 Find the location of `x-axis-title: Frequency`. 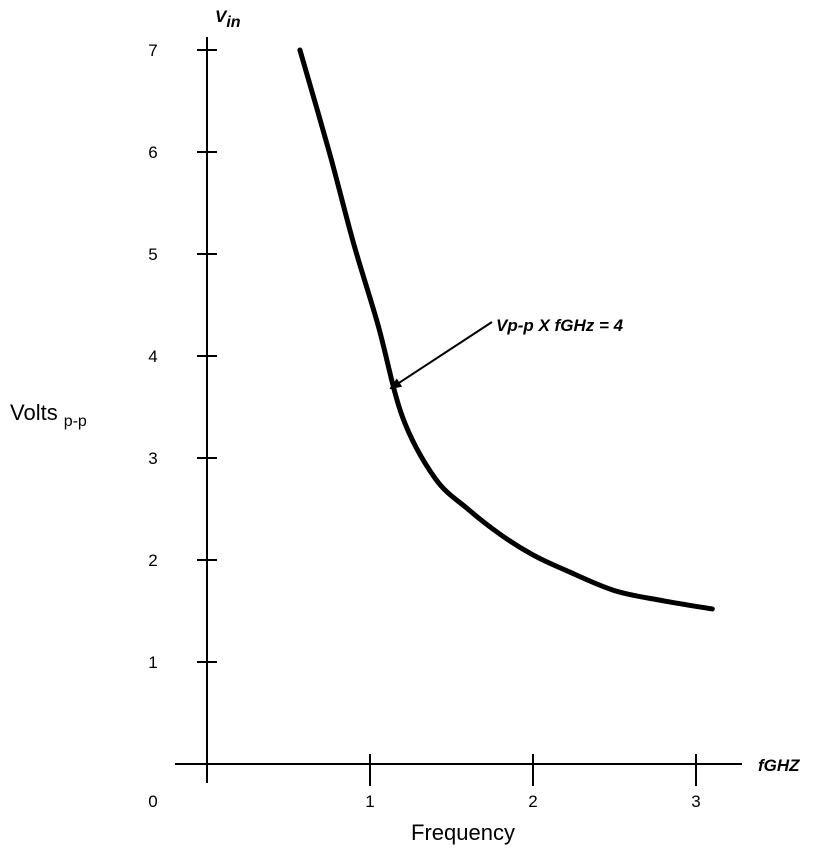

x-axis-title: Frequency is located at coordinates (463, 832).